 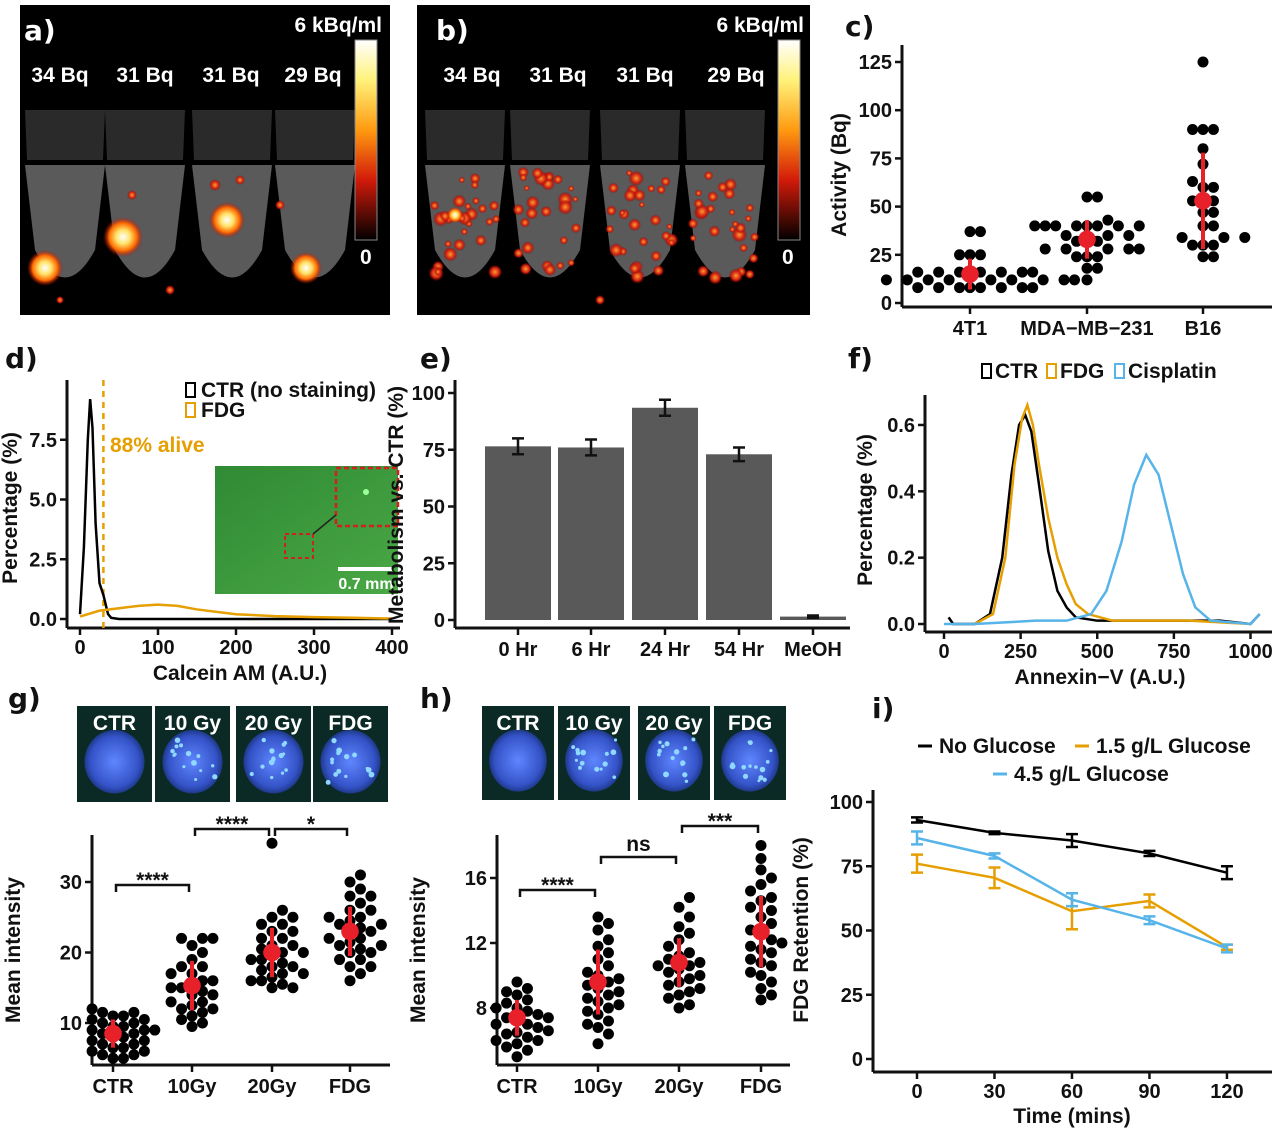 I want to click on significance-label: ****, so click(x=558, y=885).